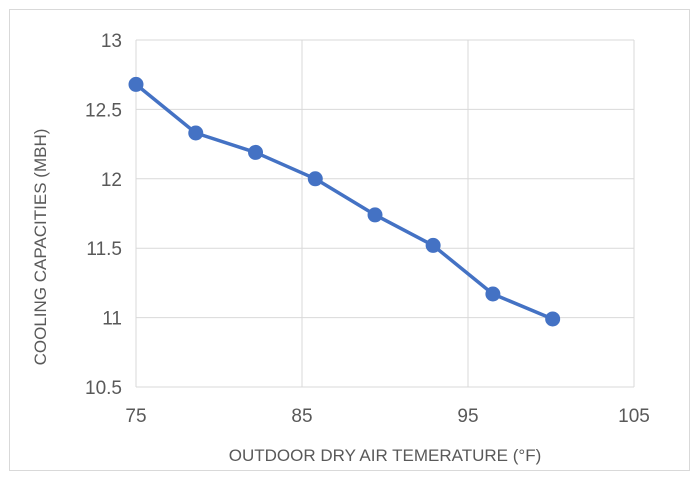 The width and height of the screenshot is (699, 480). I want to click on y-tick-label: 12.5, so click(103, 110).